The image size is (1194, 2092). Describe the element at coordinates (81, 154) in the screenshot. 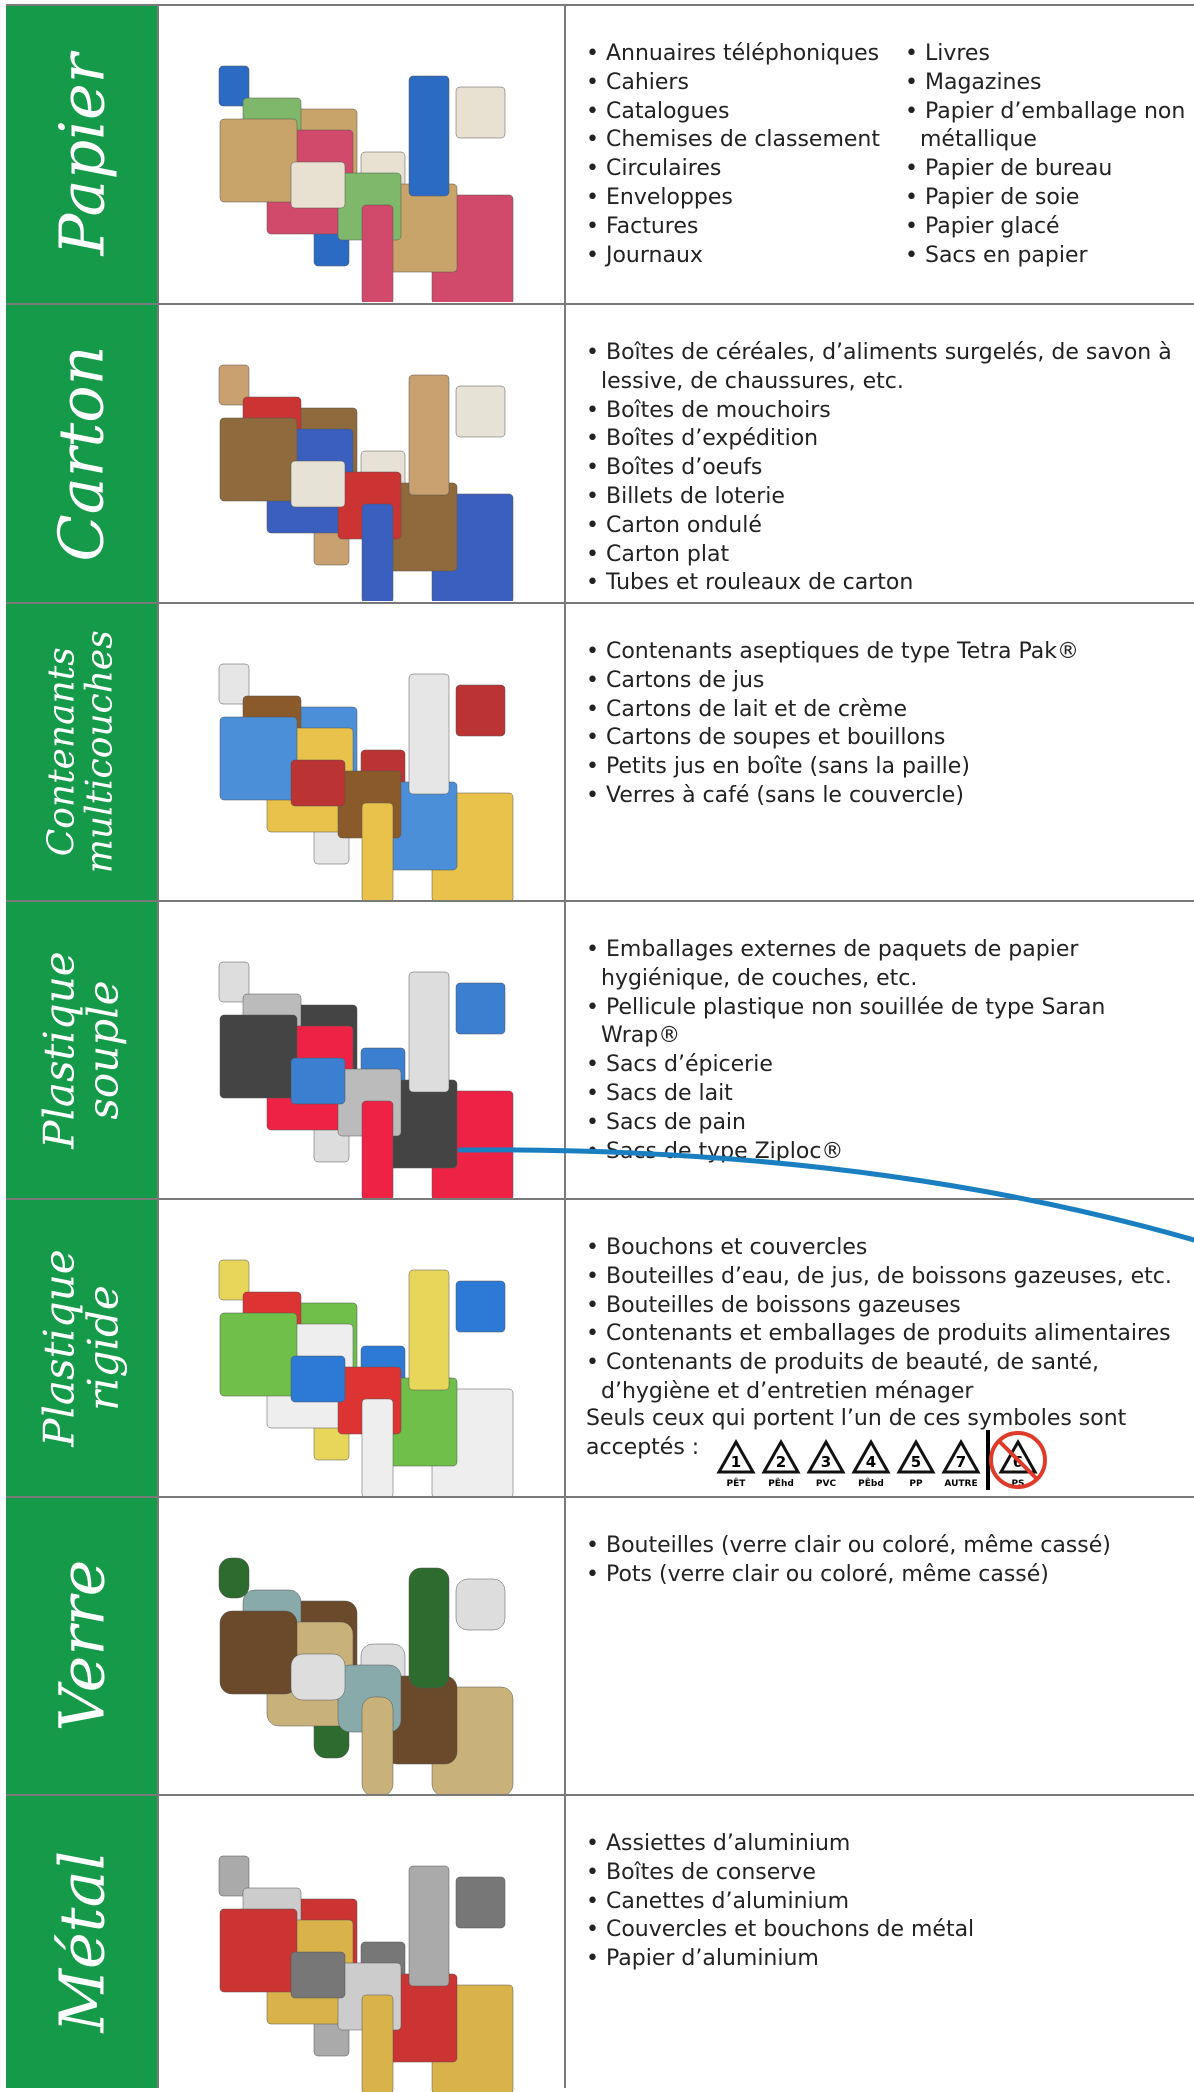

I see `category-label-box: Papier` at that location.